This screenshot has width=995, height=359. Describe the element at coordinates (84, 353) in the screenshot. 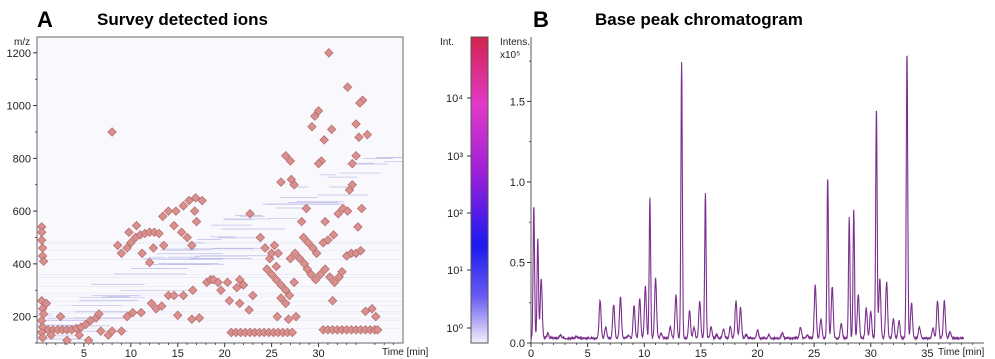

I see `x-tick-label-a: 5` at that location.